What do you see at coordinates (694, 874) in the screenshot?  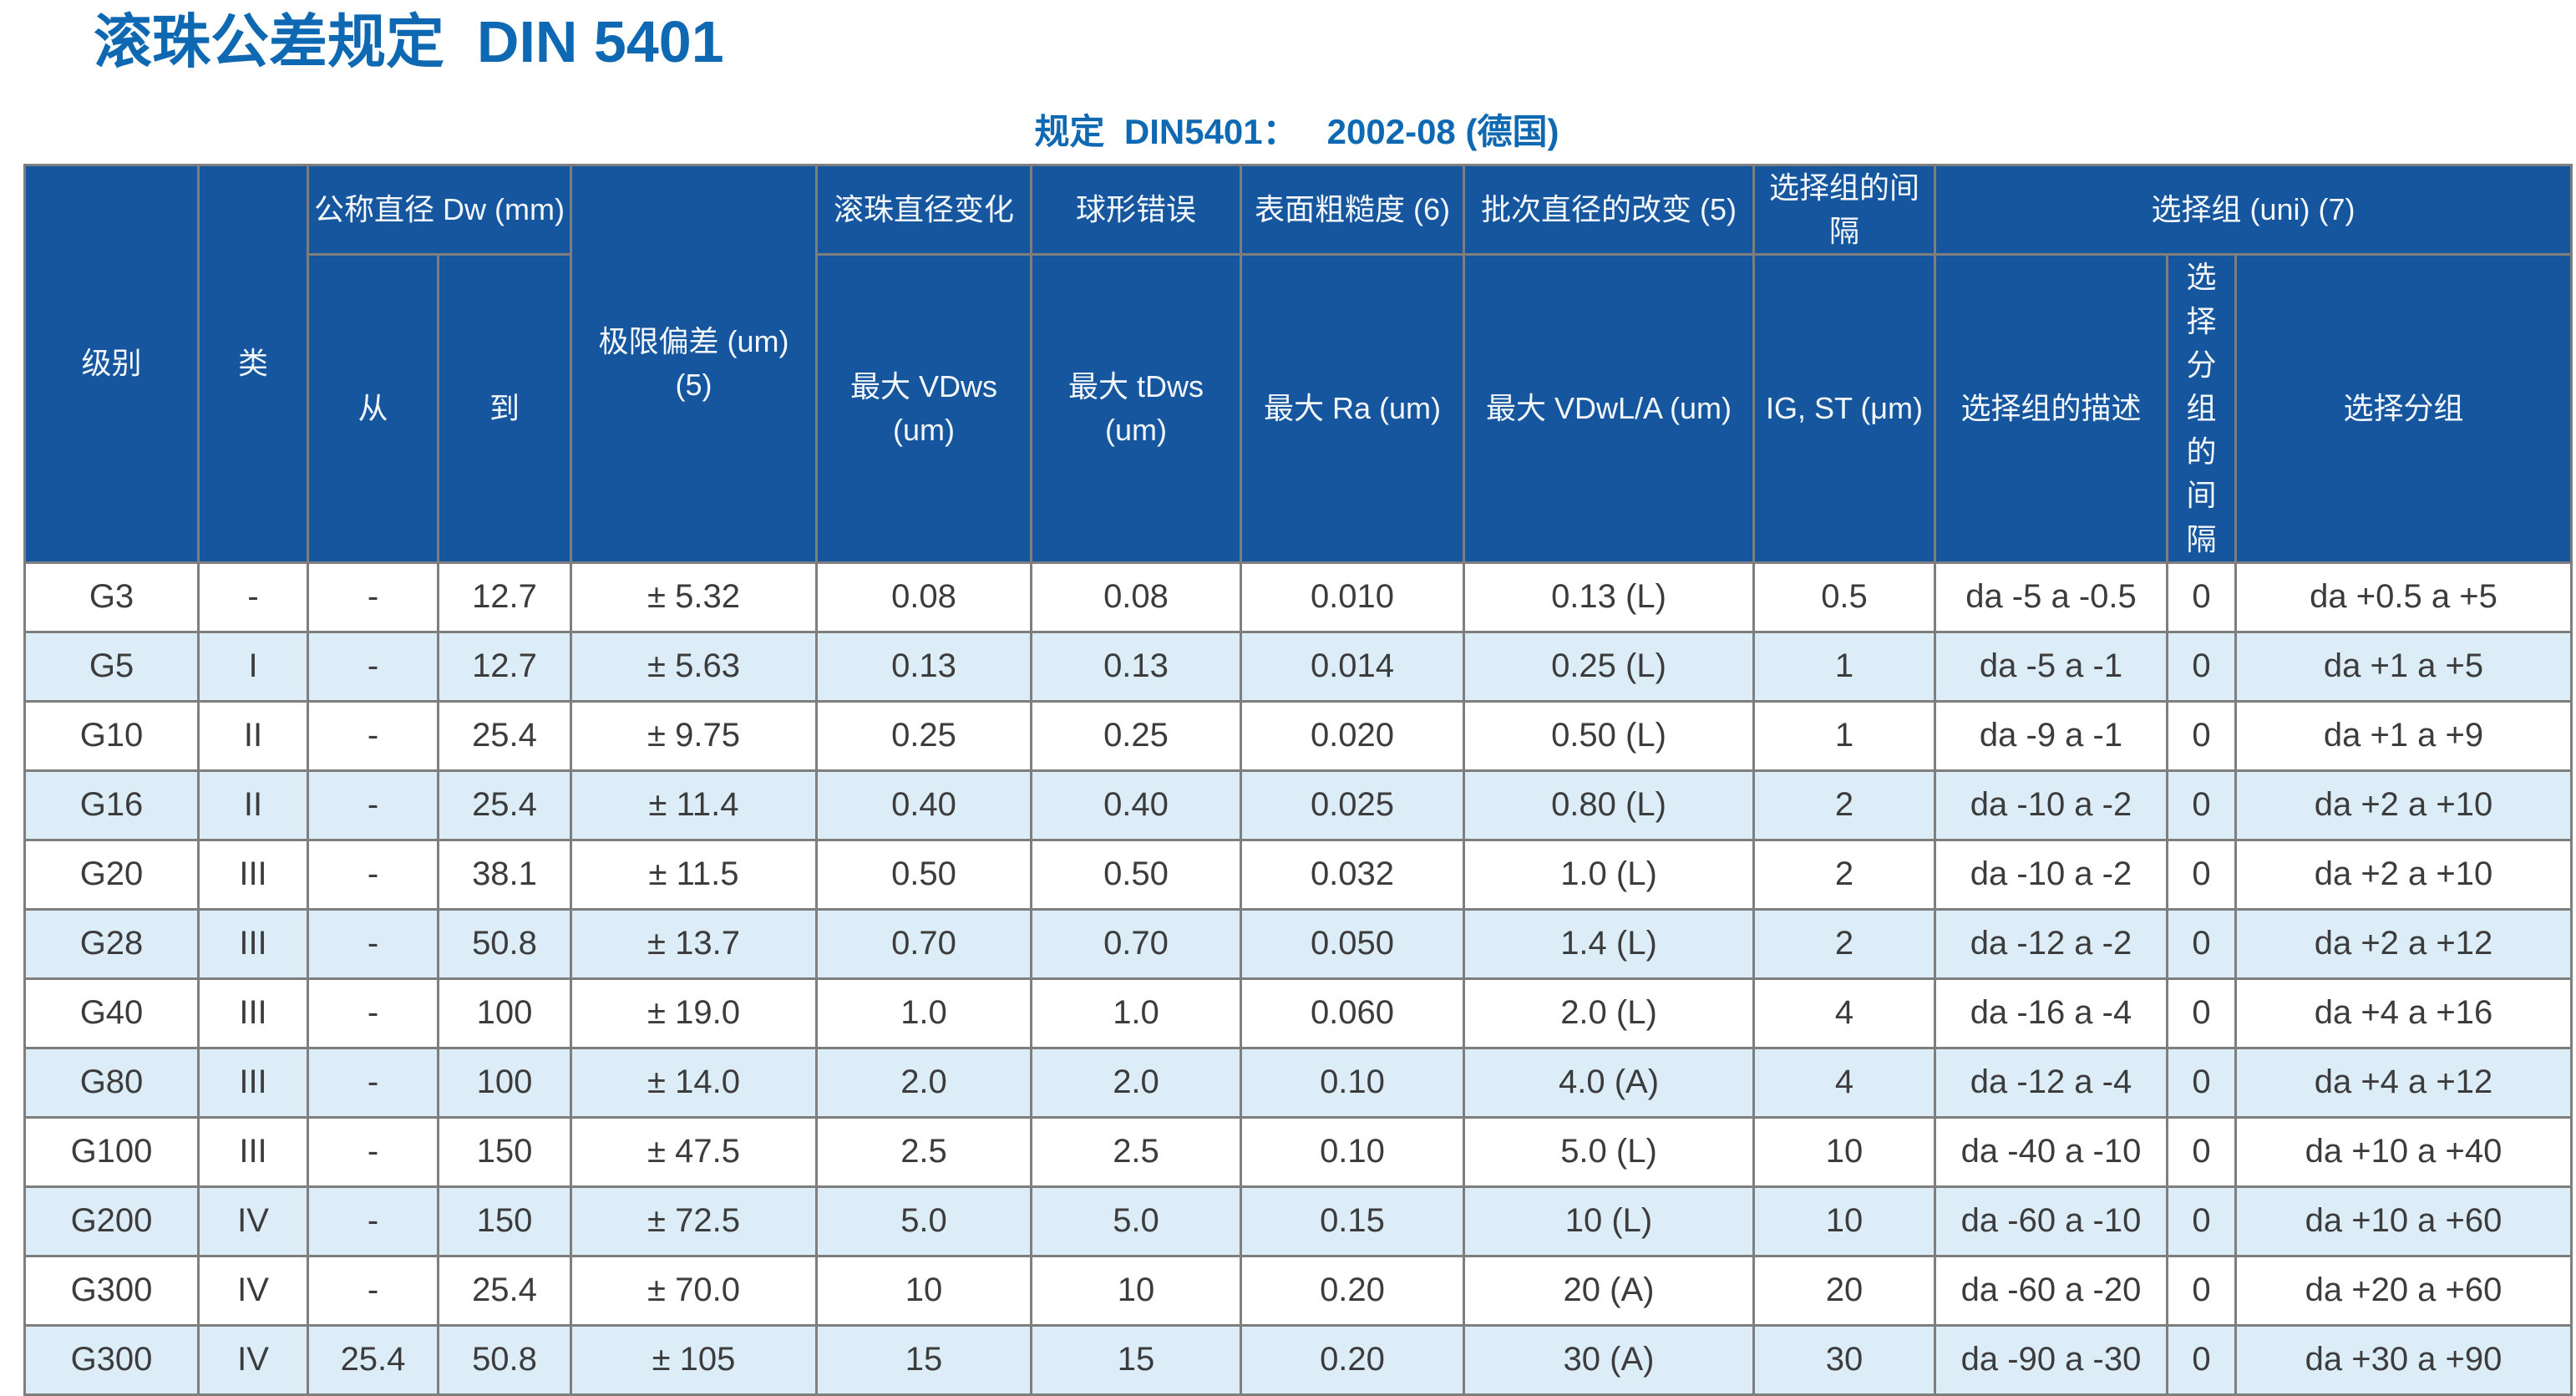 I see `cell-limit-deviation: ± 11.5` at bounding box center [694, 874].